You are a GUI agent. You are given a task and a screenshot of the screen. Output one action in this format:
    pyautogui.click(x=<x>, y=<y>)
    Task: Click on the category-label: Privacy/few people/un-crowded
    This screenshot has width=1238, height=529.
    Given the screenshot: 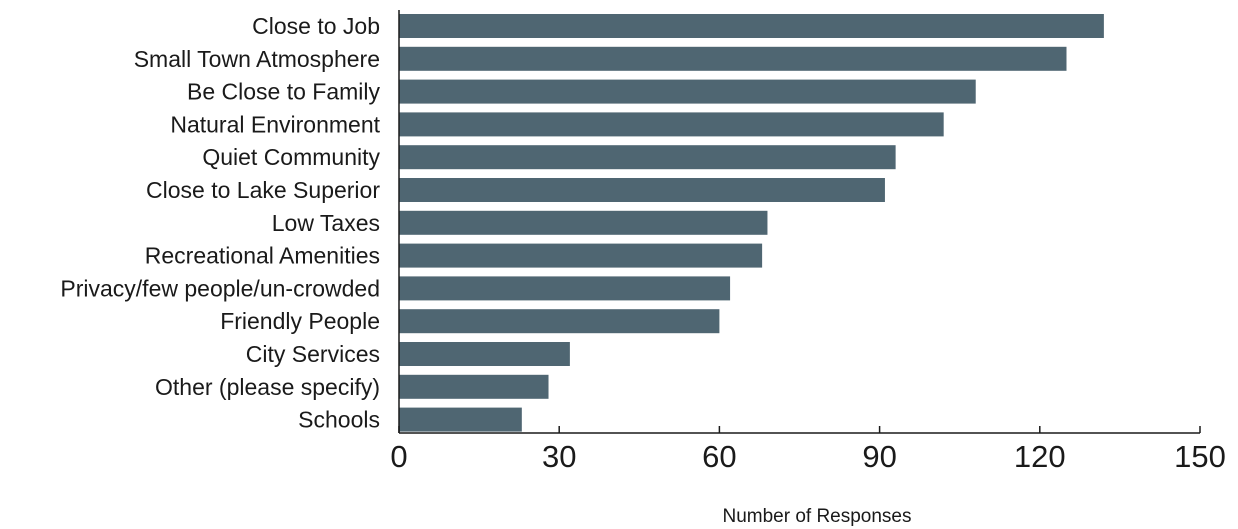 What is the action you would take?
    pyautogui.click(x=220, y=288)
    